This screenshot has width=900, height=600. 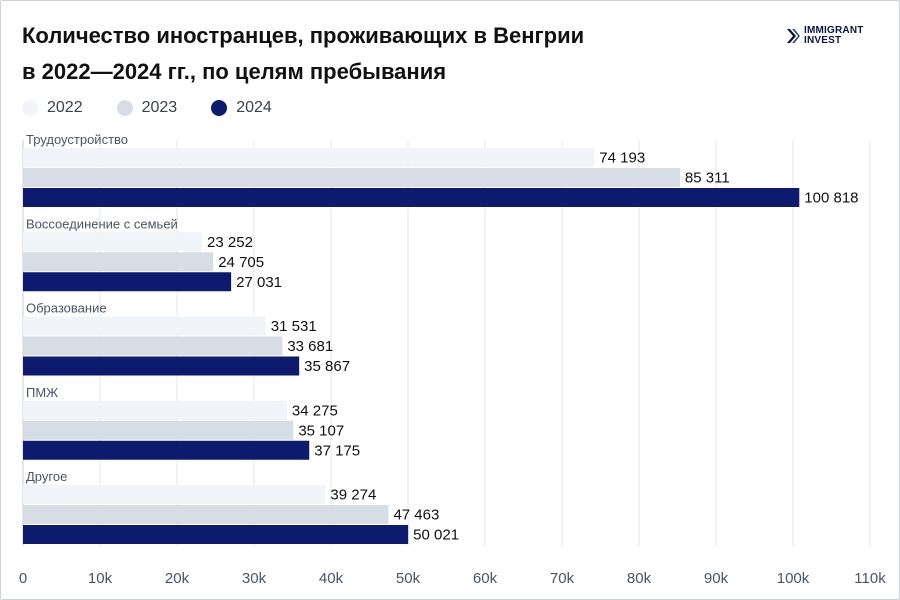 I want to click on value-label-4-2022: 39 274, so click(x=353, y=495).